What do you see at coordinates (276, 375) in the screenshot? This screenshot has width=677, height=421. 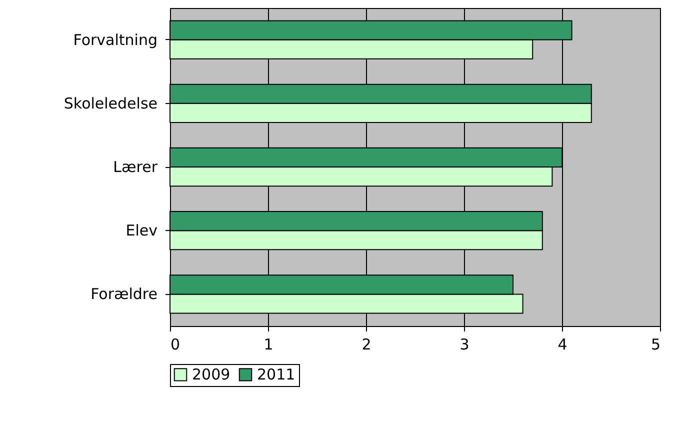 I see `legend-label: 2011` at bounding box center [276, 375].